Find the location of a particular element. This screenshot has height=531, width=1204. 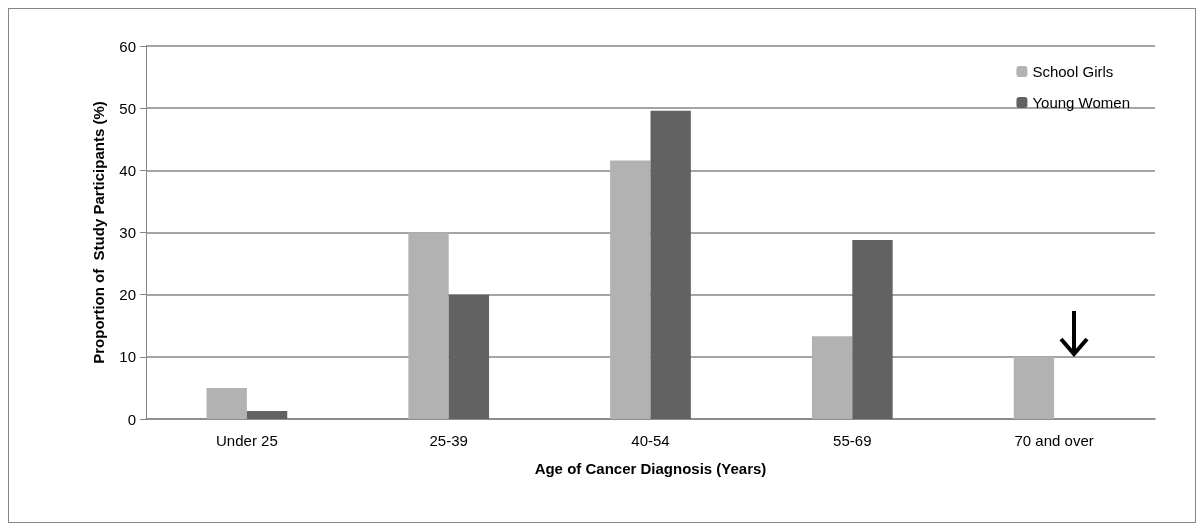

y-tick-label: 0 is located at coordinates (131, 419).